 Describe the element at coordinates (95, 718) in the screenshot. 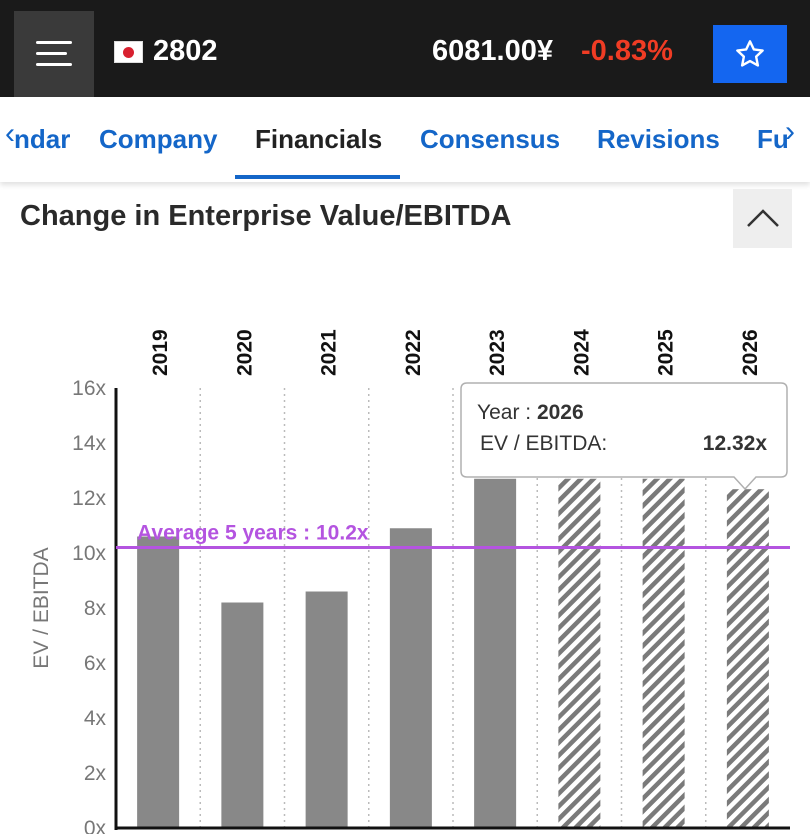

I see `y-tick-label: 4x` at that location.